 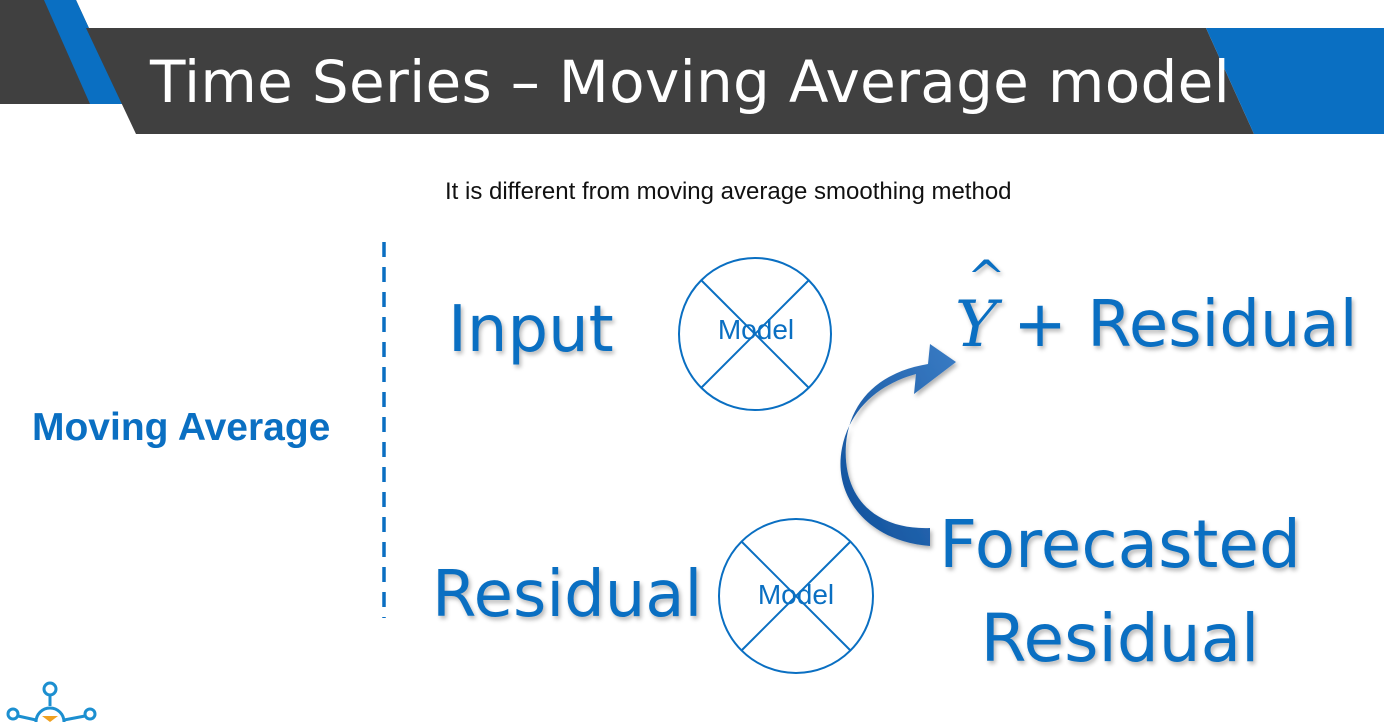 I want to click on forecasted-line: Forecasted, so click(x=1120, y=544).